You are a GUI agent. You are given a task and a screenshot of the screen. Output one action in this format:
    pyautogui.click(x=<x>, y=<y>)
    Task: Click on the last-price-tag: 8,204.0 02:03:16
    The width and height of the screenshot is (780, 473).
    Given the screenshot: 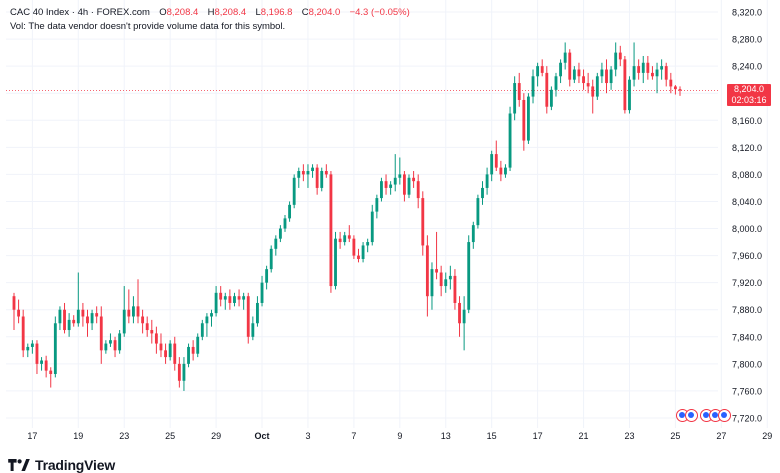 What is the action you would take?
    pyautogui.click(x=749, y=95)
    